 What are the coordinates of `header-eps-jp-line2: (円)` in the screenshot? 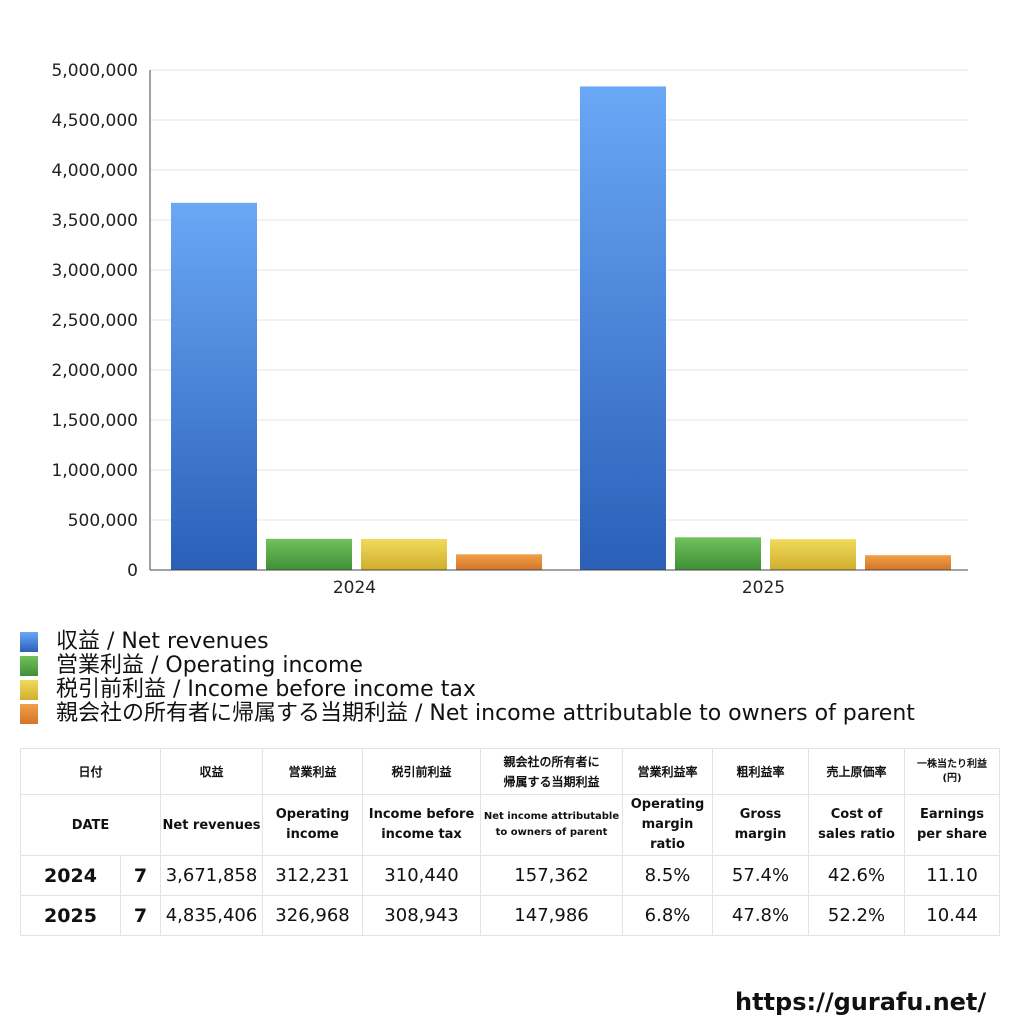 It's located at (952, 778).